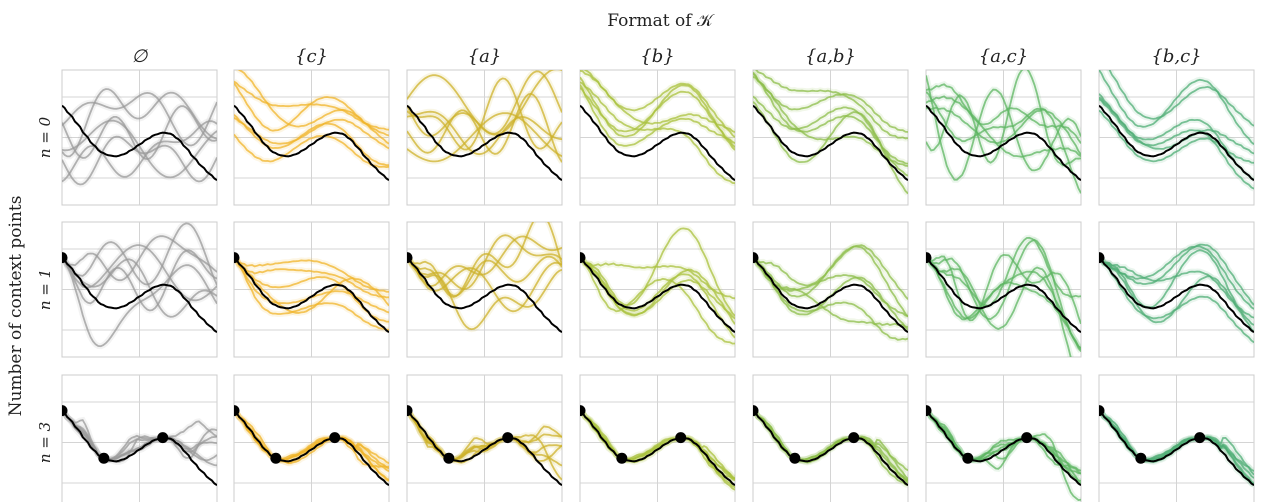  I want to click on row-label: n = 1, so click(45, 289).